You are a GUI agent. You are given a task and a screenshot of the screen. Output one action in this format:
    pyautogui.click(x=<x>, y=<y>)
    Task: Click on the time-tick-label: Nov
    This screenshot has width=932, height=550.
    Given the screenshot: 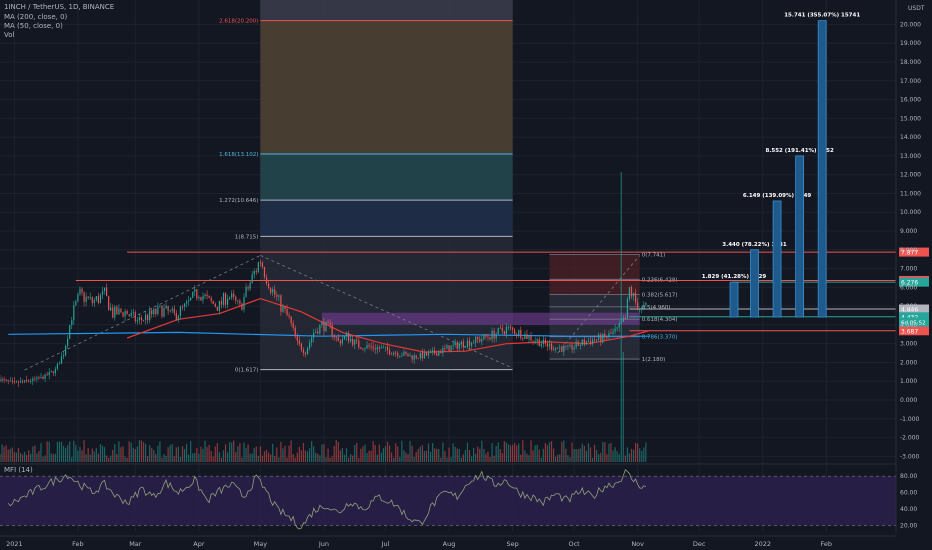 What is the action you would take?
    pyautogui.click(x=637, y=544)
    